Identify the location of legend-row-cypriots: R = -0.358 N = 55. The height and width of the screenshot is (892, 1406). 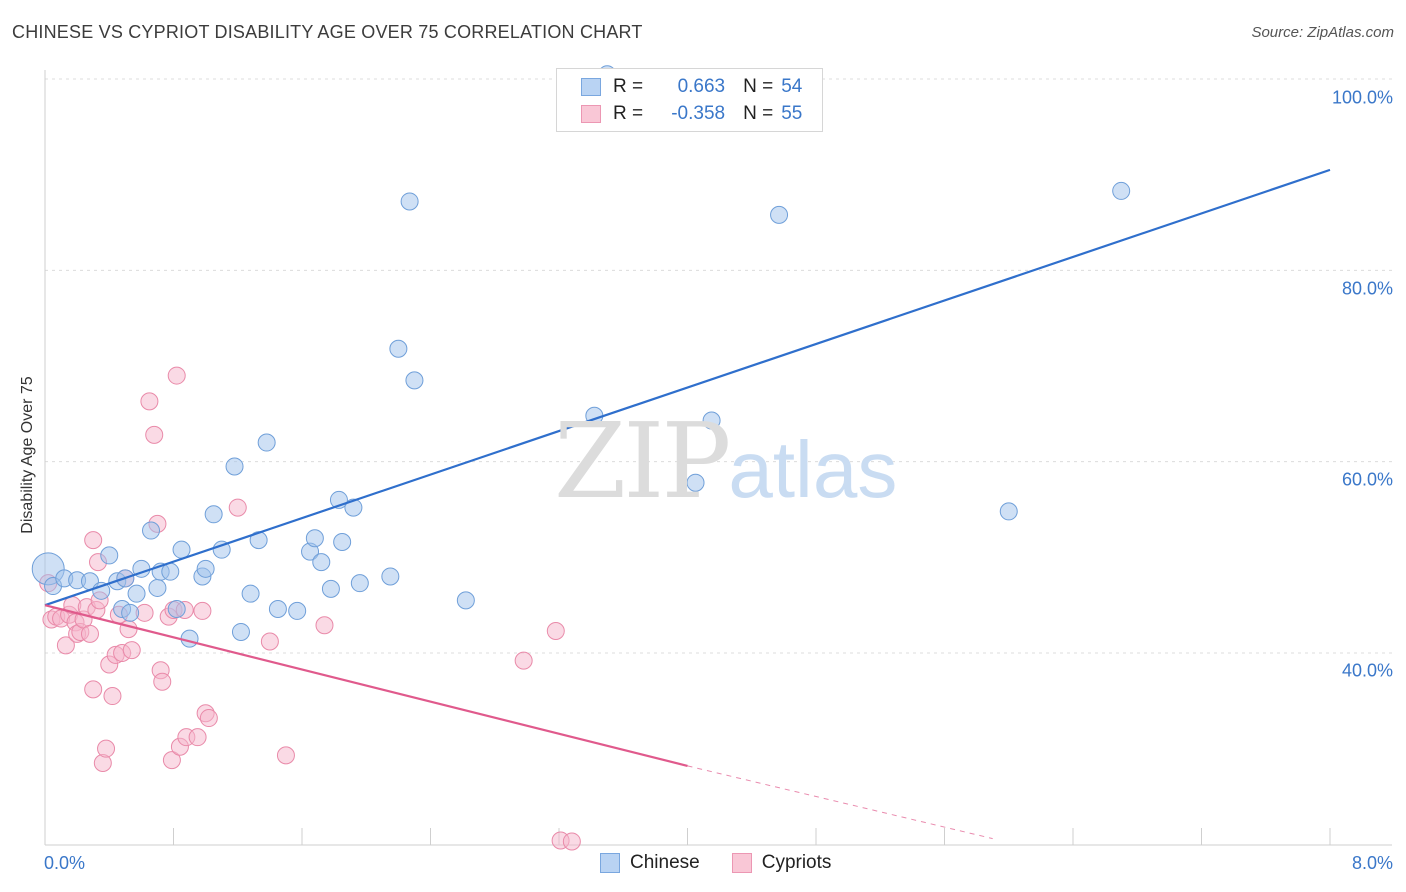
(691, 114).